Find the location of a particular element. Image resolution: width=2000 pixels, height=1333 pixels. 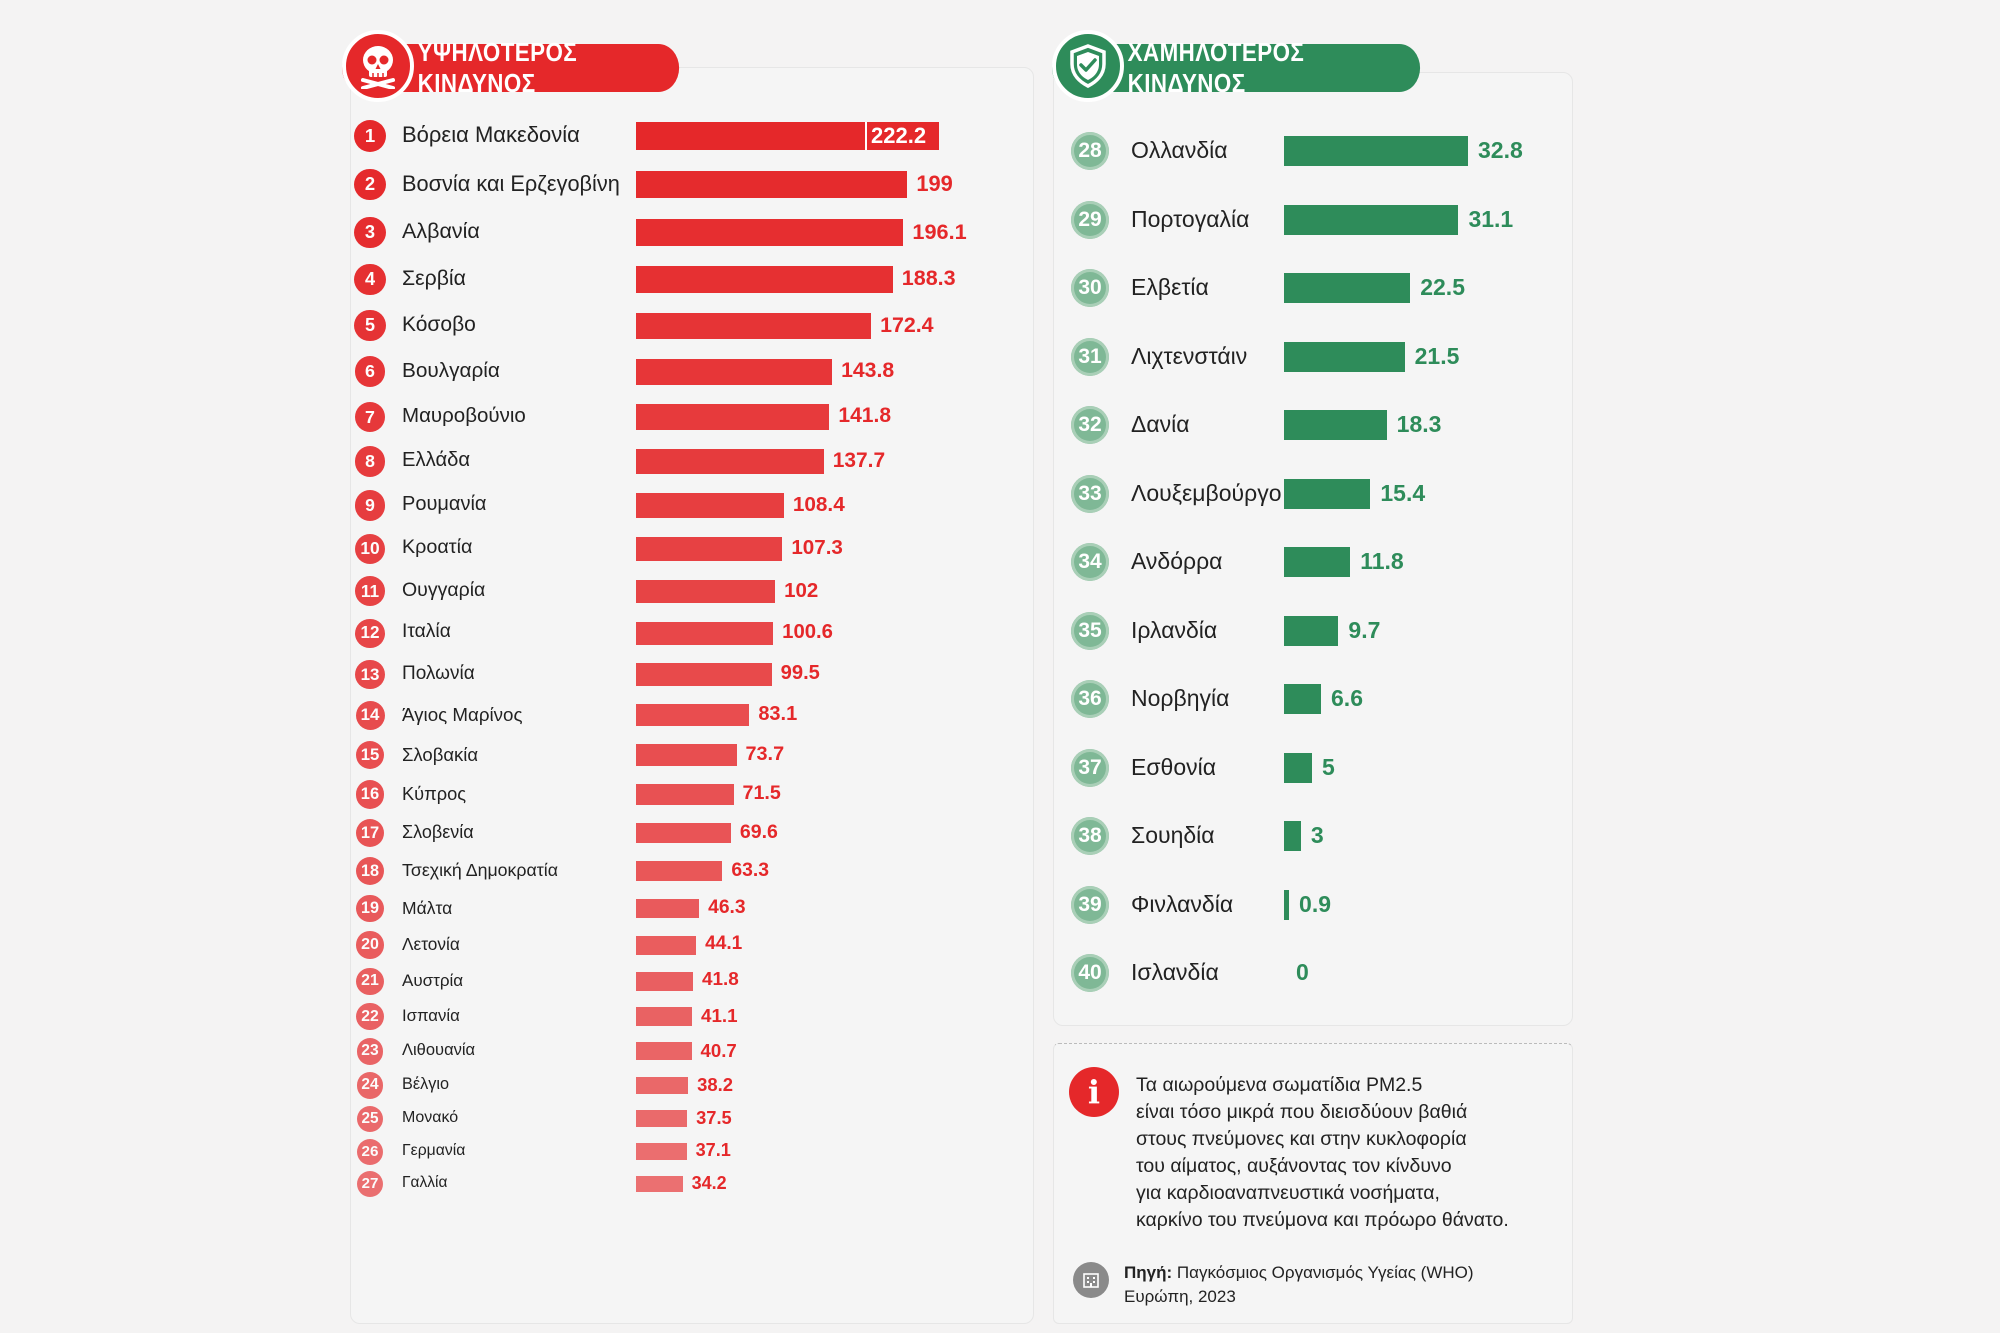

rank-badge: 24 is located at coordinates (370, 1085).